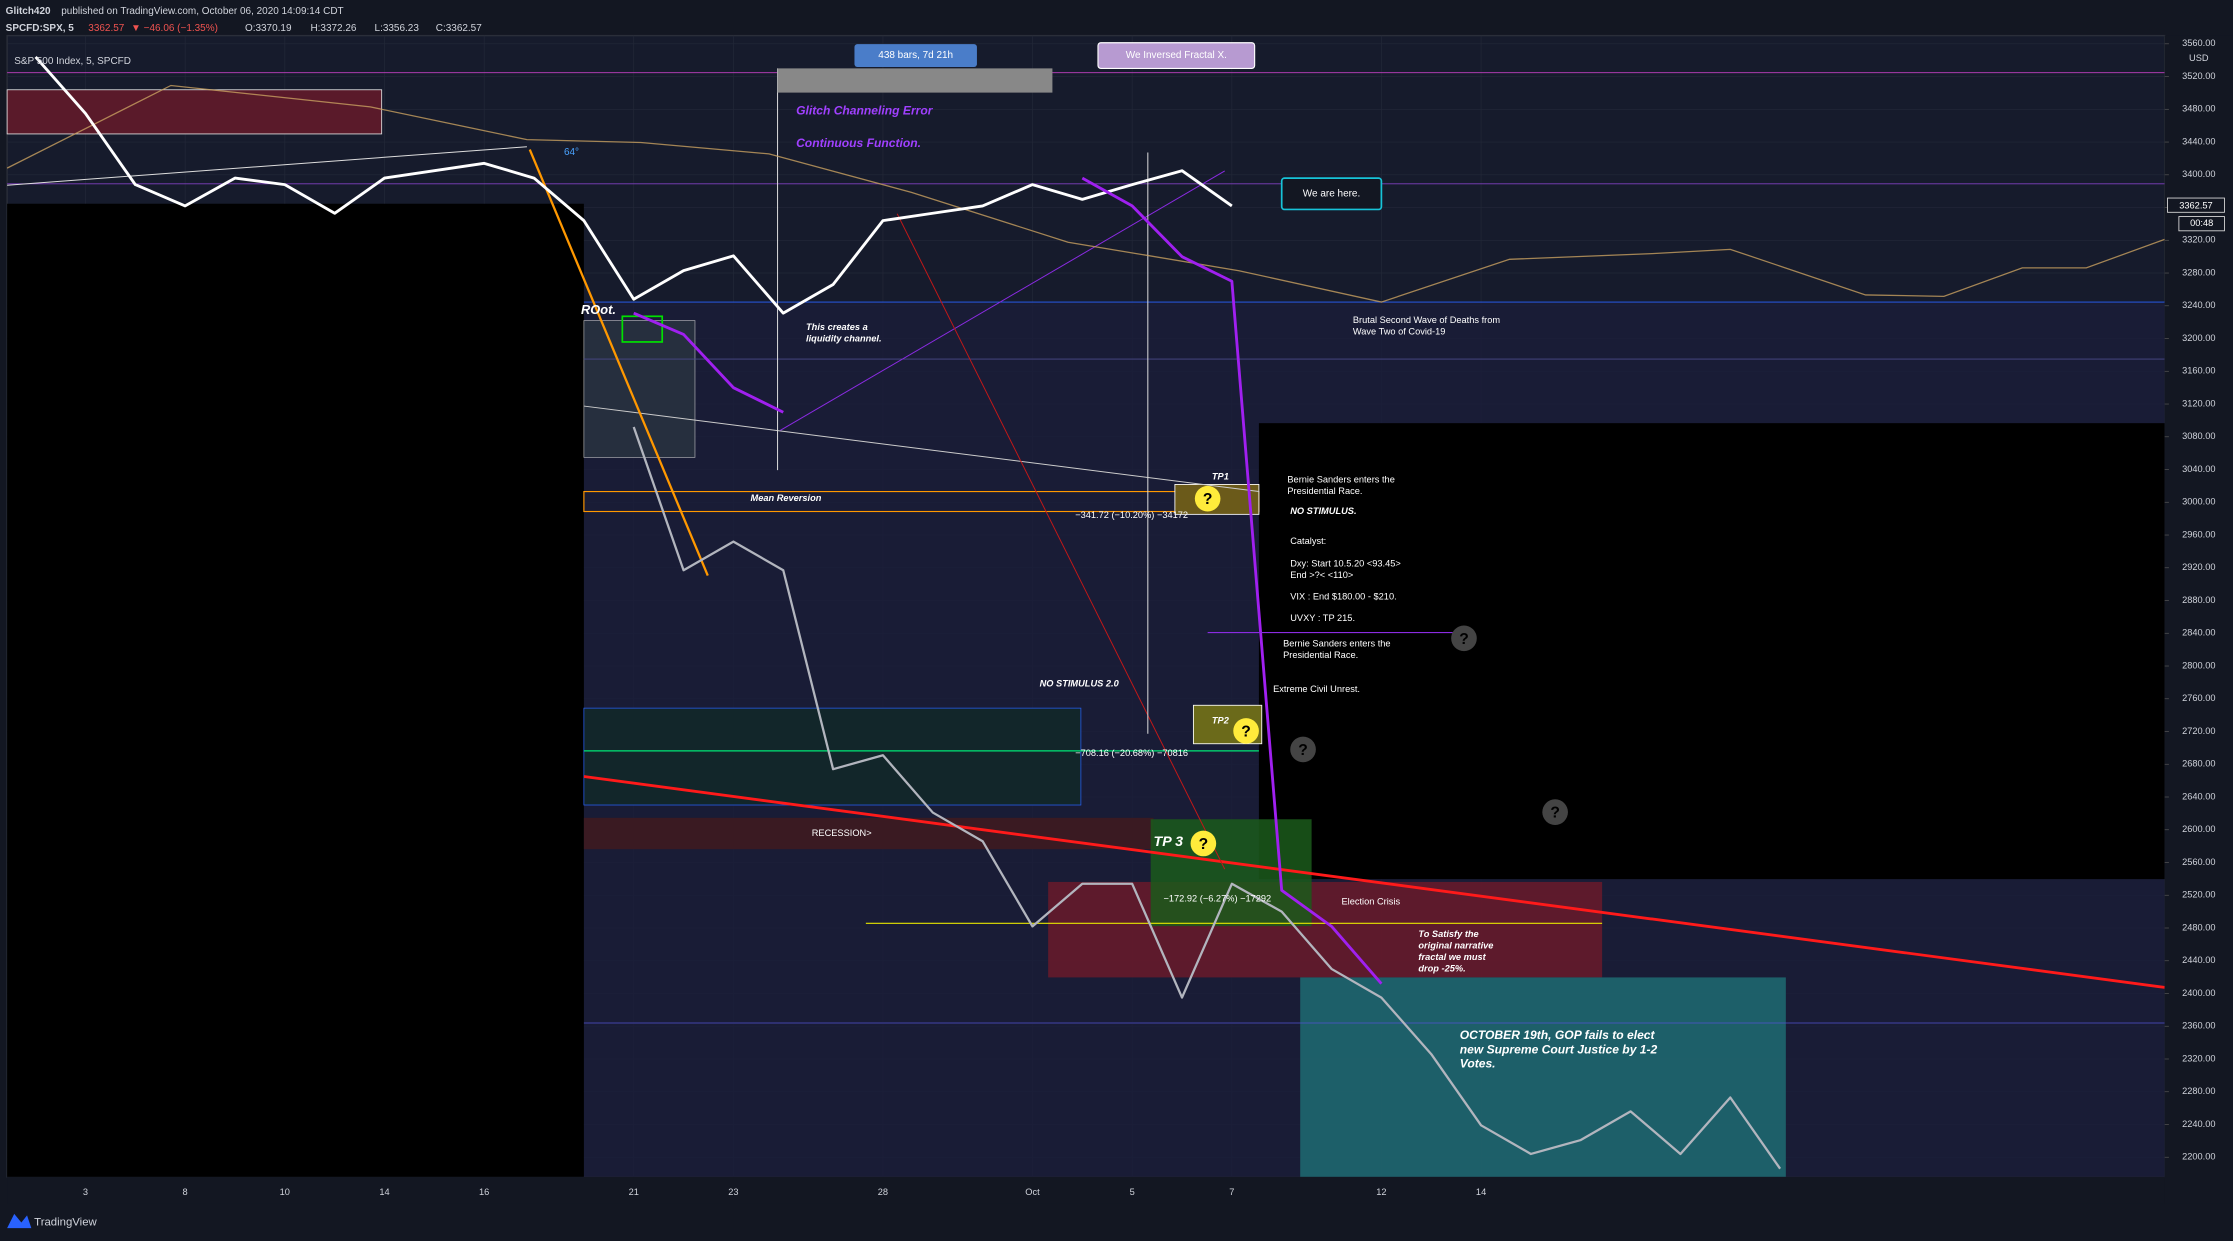  Describe the element at coordinates (19, 1221) in the screenshot. I see `logo` at that location.